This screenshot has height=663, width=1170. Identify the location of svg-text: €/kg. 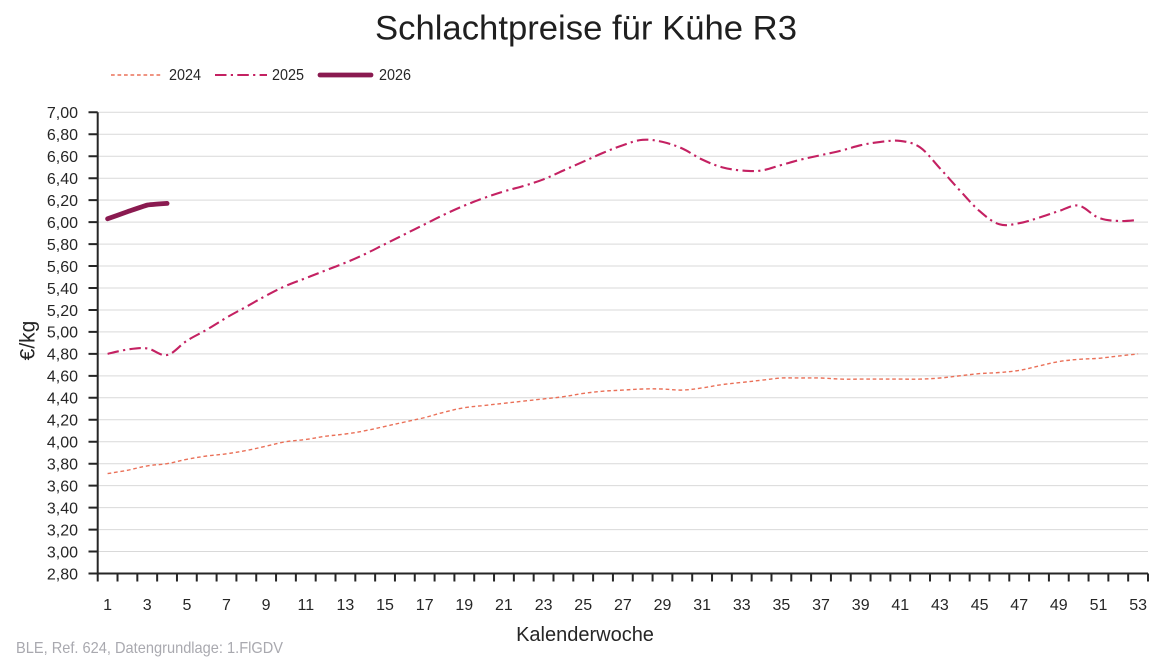
(28, 341).